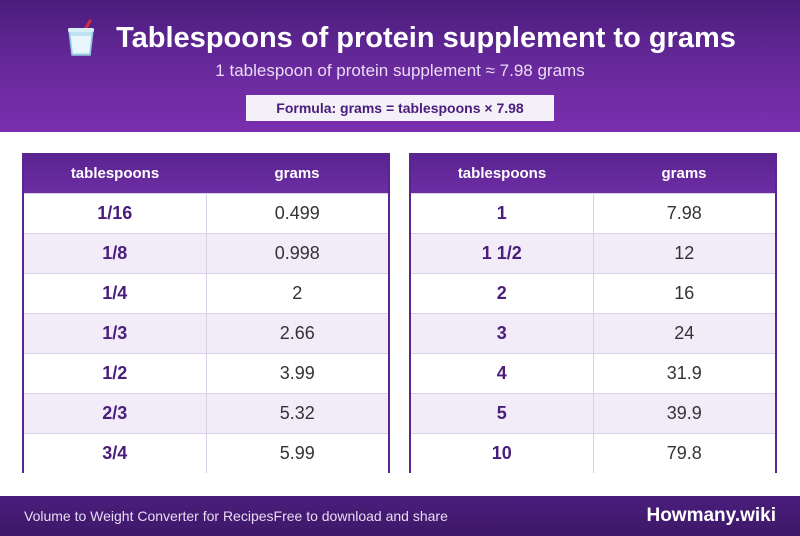 Image resolution: width=800 pixels, height=536 pixels. Describe the element at coordinates (683, 252) in the screenshot. I see `grams-cell: 12` at that location.